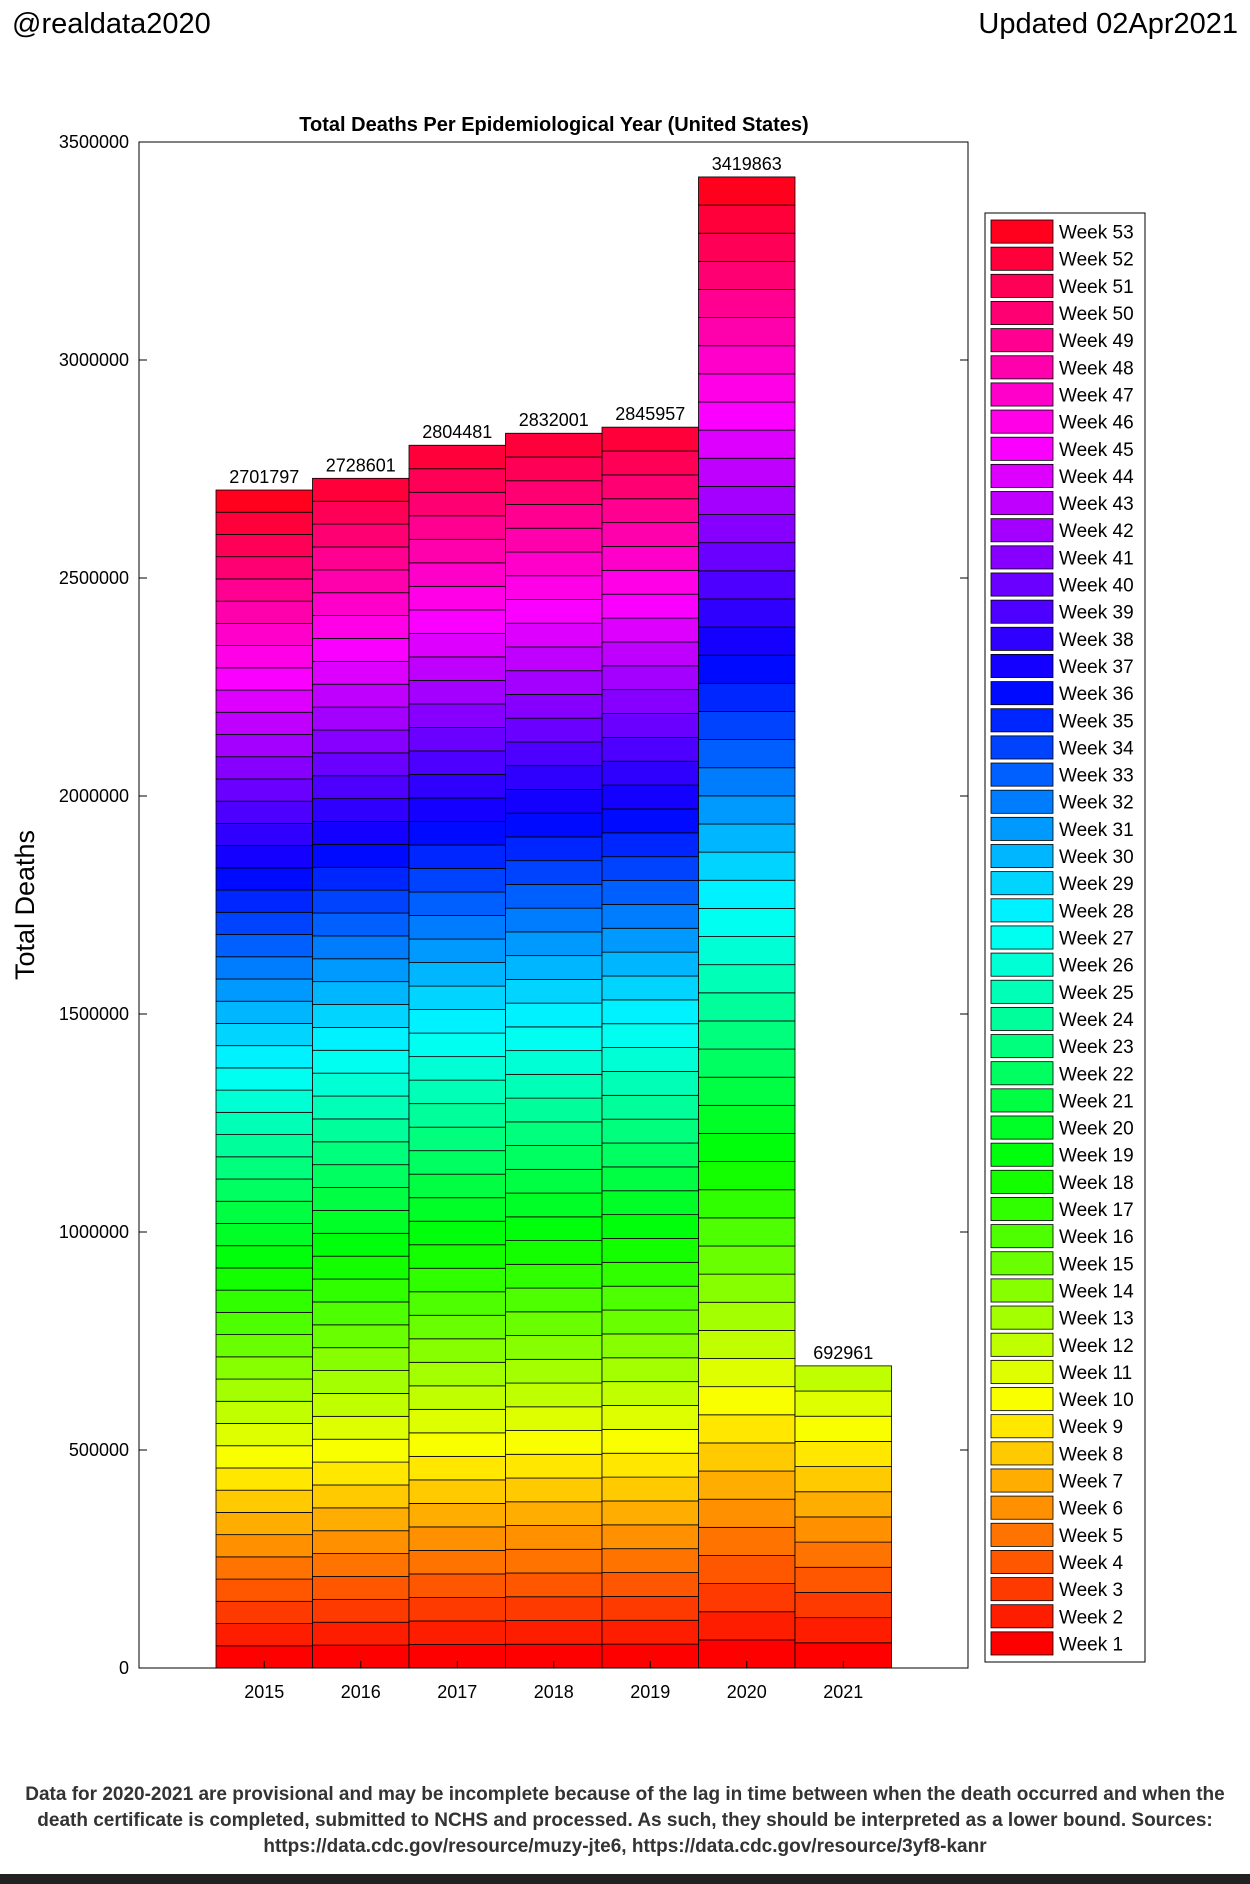  What do you see at coordinates (1062, 1209) in the screenshot?
I see `legend-entry: Week 17` at bounding box center [1062, 1209].